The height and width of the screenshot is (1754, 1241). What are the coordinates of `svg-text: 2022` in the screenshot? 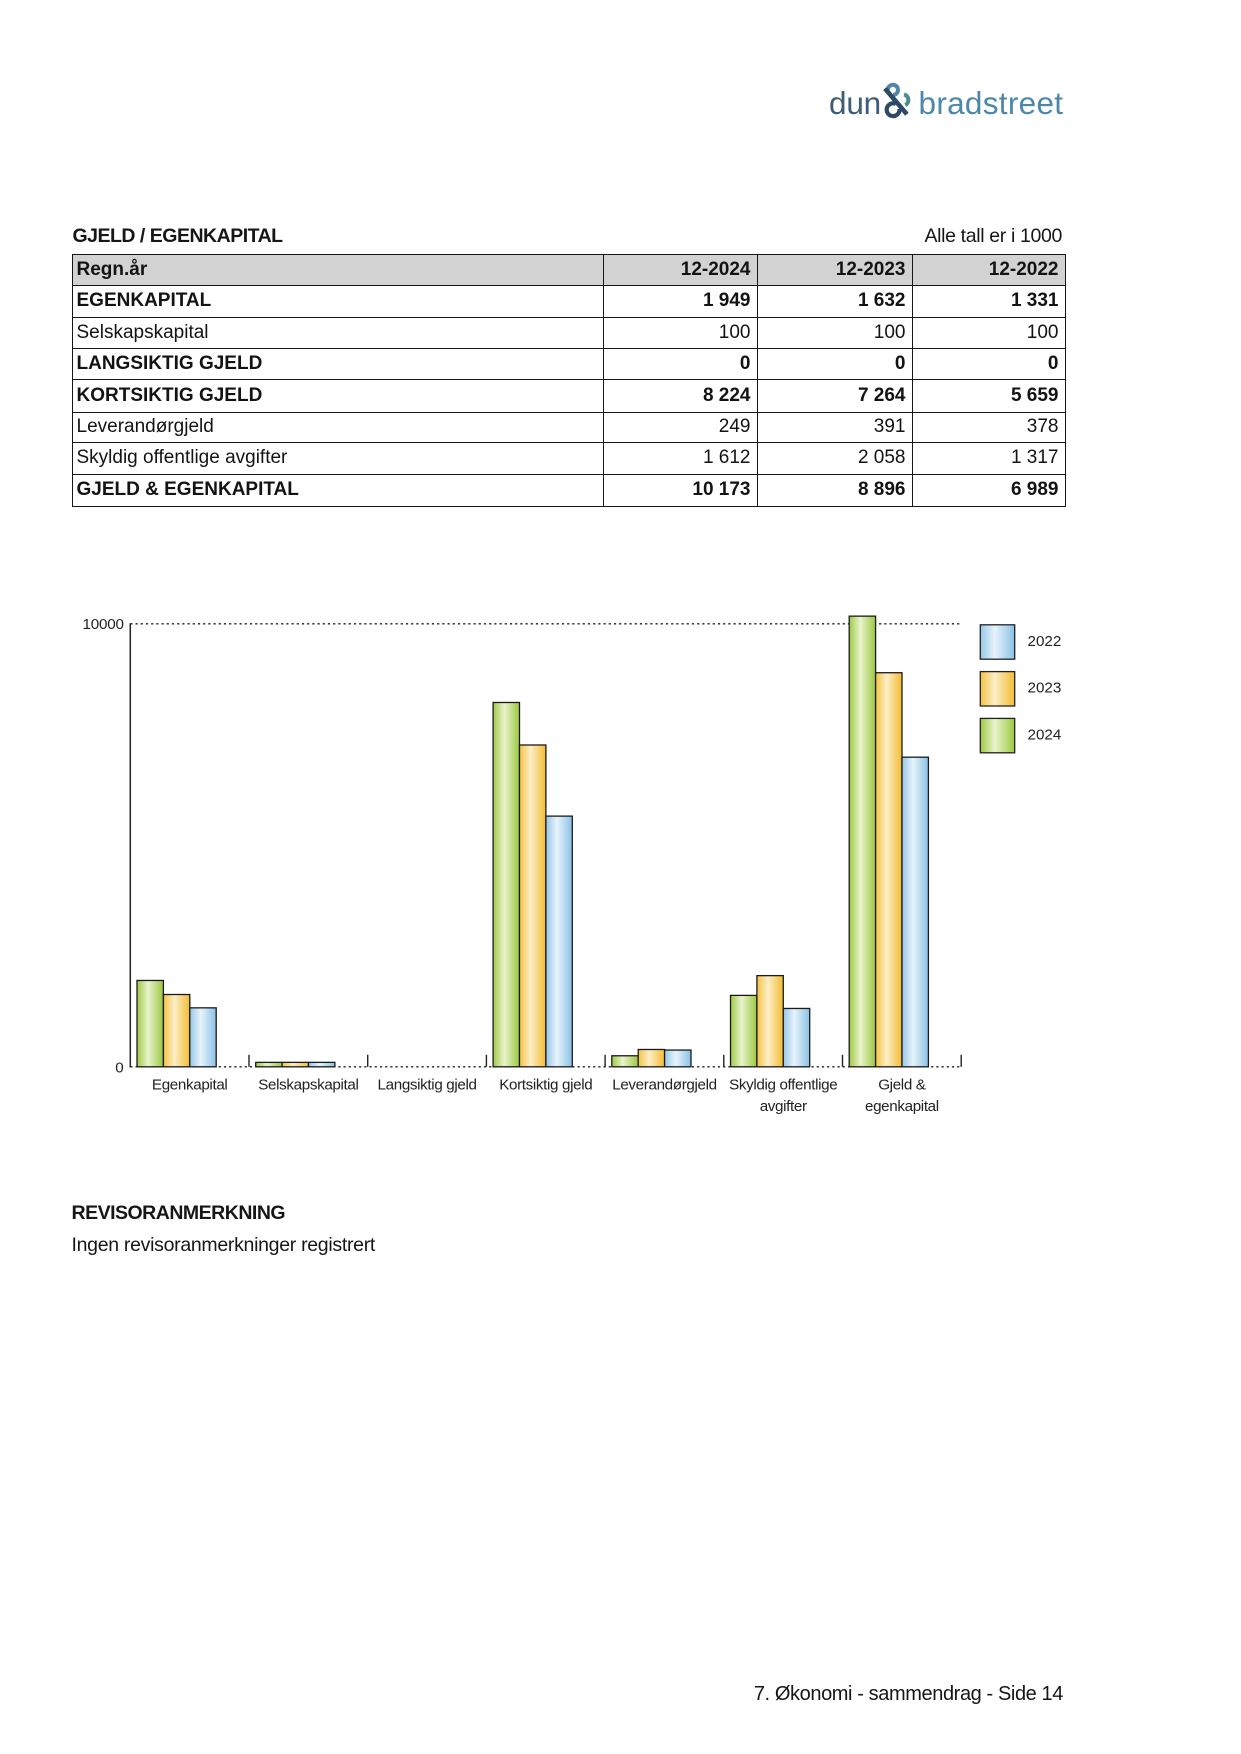 It's located at (1045, 641).